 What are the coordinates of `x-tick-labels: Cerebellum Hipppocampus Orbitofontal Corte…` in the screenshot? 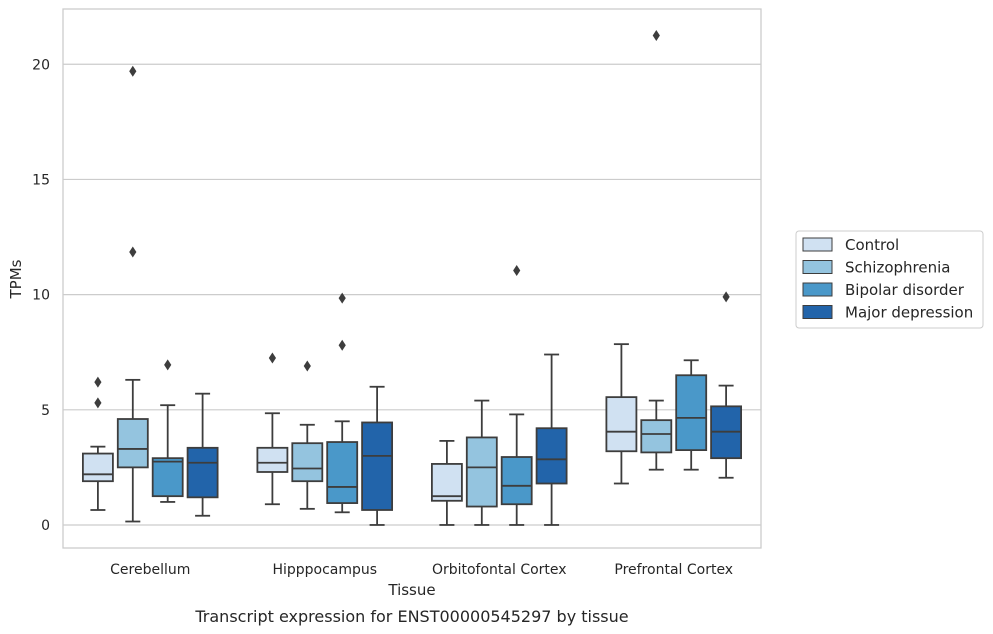 It's located at (421, 570).